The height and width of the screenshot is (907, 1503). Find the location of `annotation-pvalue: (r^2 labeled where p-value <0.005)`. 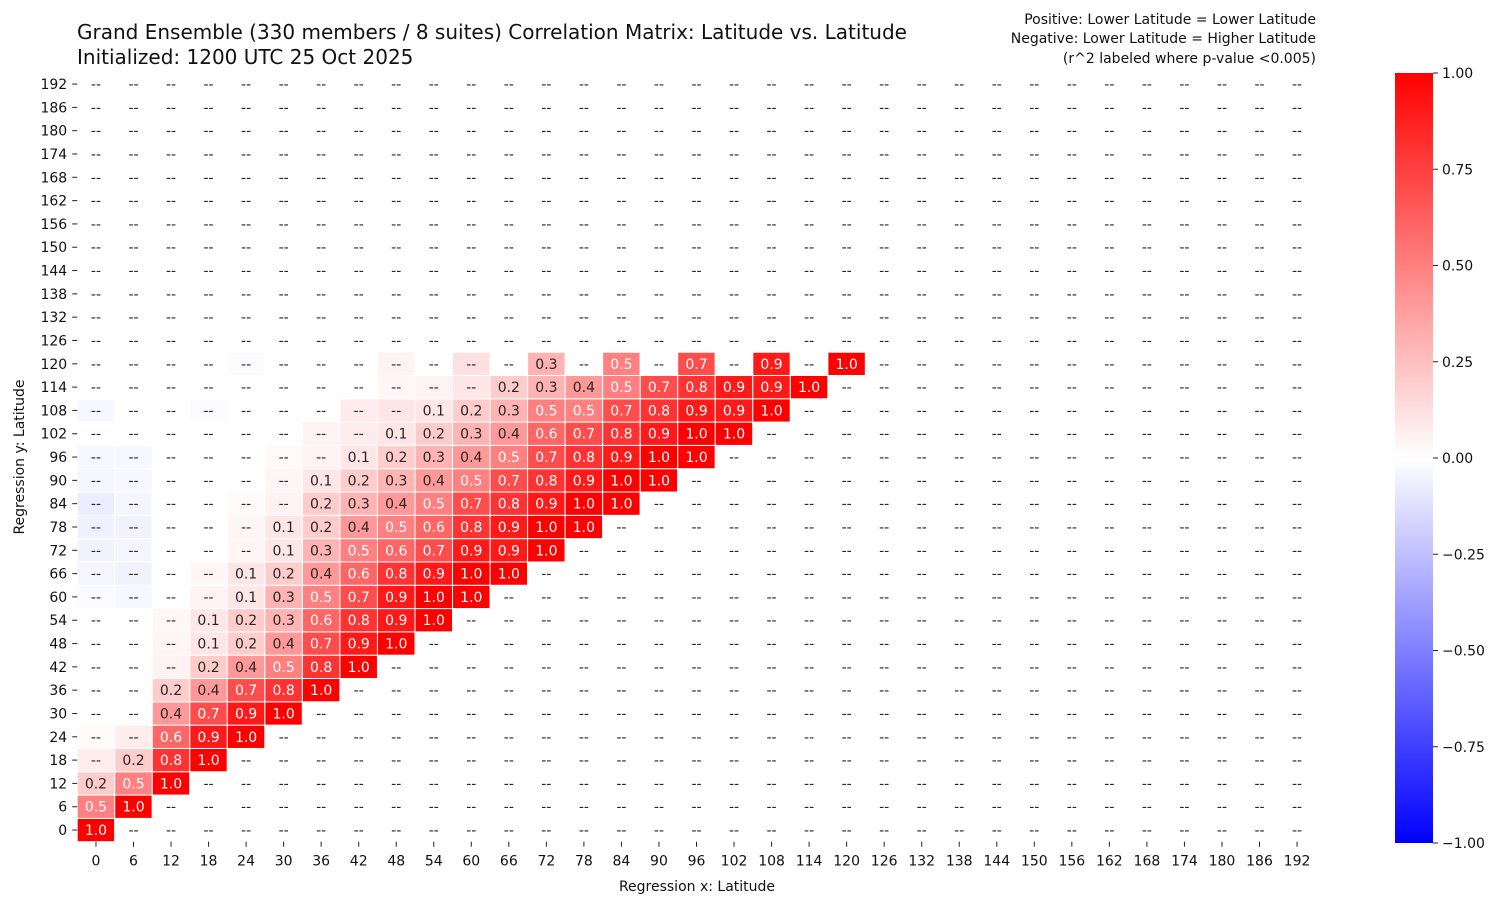

annotation-pvalue: (r^2 labeled where p-value <0.005) is located at coordinates (1189, 59).